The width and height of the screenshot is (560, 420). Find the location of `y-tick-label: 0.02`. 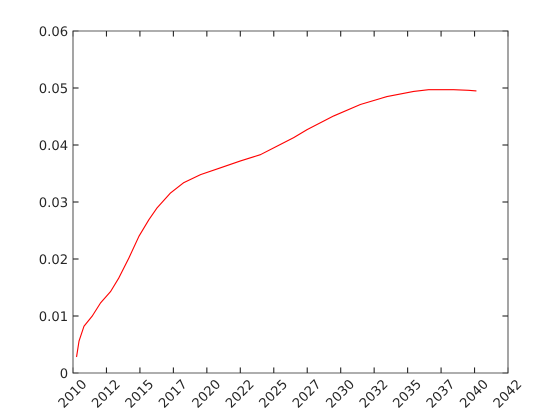

y-tick-label: 0.02 is located at coordinates (53, 259).